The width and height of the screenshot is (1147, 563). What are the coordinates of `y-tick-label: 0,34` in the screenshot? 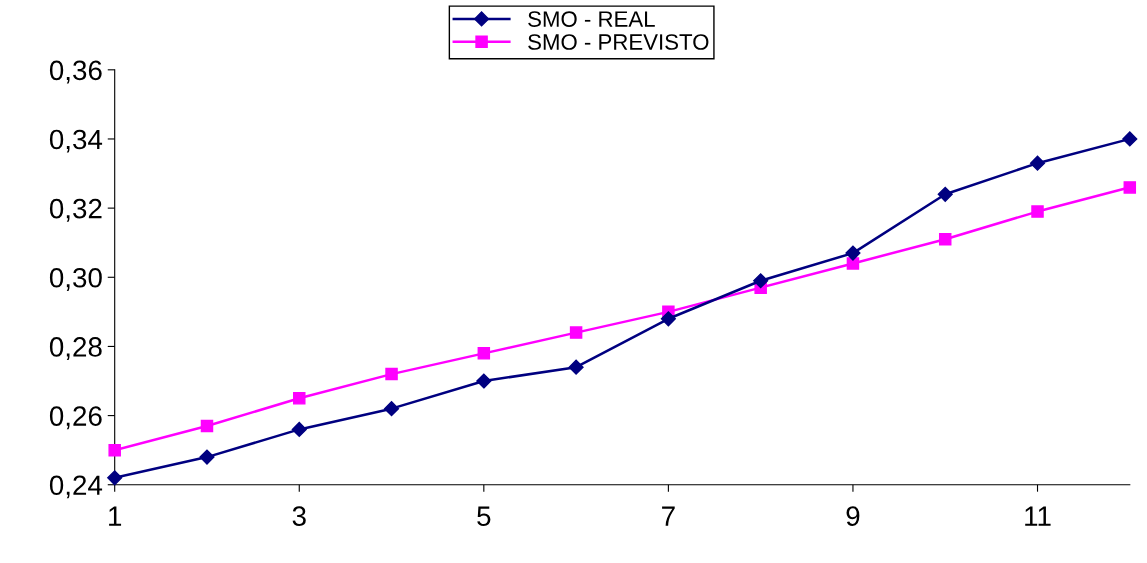 It's located at (76, 141).